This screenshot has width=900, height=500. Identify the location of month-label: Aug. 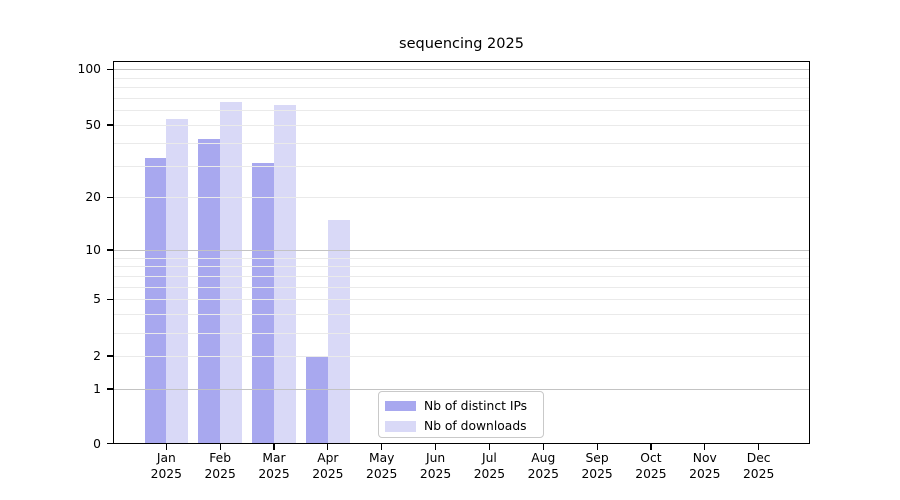
(543, 458).